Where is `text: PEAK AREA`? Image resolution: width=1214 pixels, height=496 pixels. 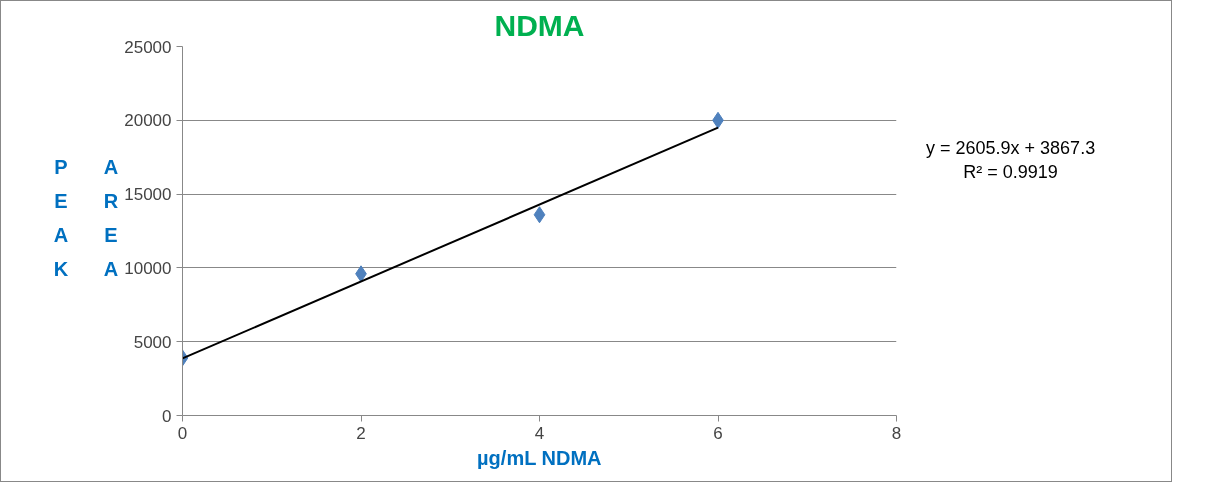 text: PEAK AREA is located at coordinates (86, 224).